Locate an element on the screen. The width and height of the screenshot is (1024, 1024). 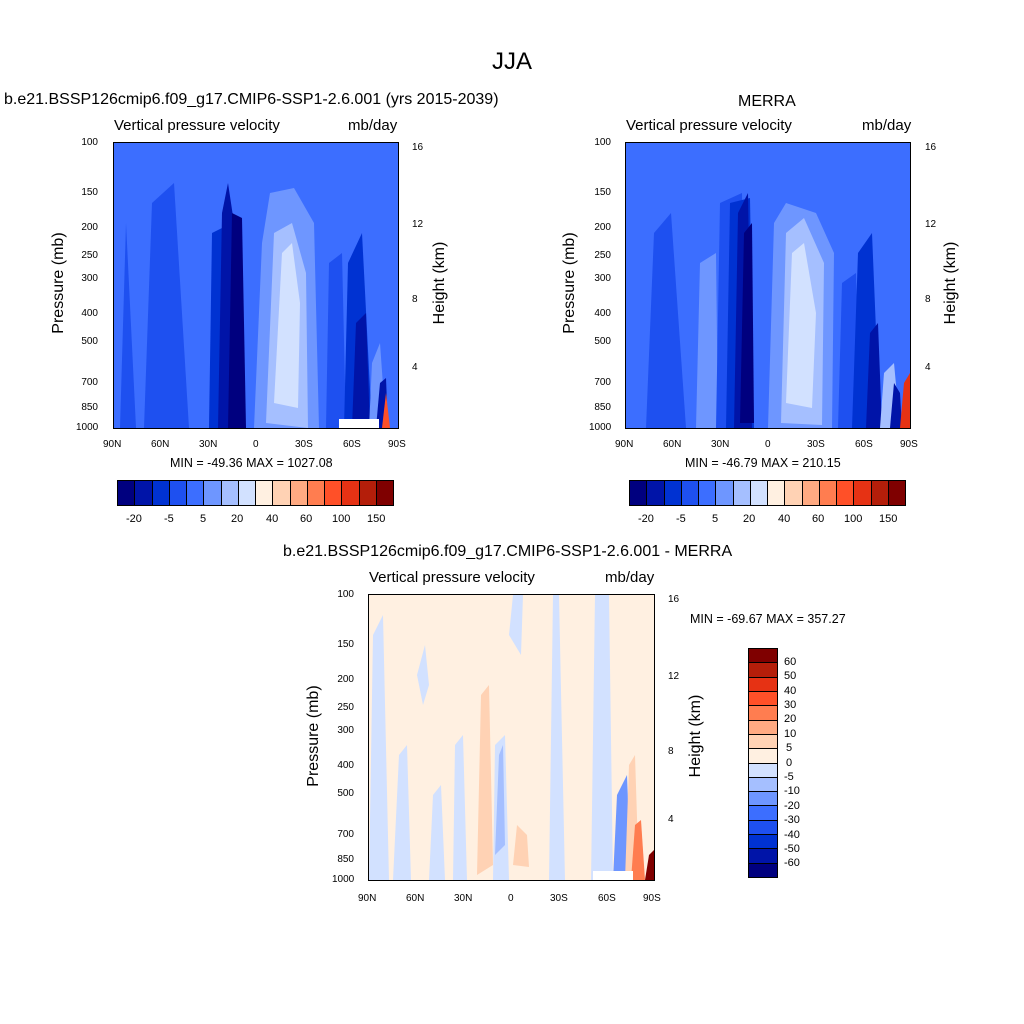
panel1-ptick: 500 is located at coordinates (89, 341).